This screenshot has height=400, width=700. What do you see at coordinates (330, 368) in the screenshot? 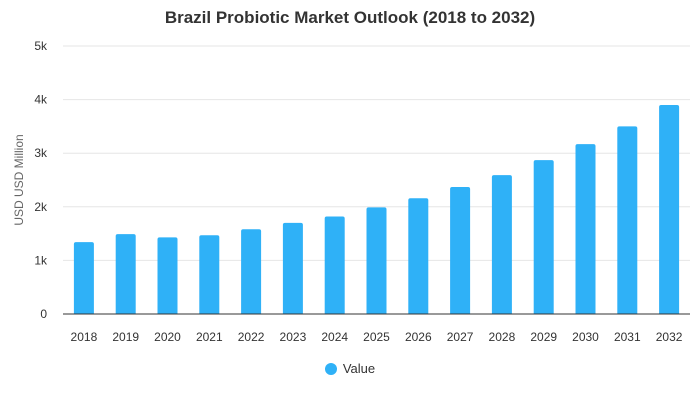
I see `legend-swatch-value` at bounding box center [330, 368].